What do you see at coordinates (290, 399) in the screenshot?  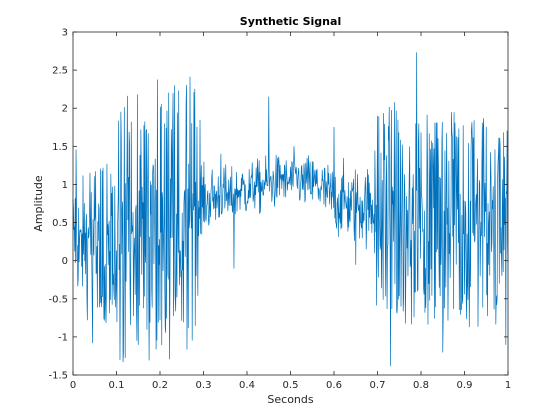 I see `x-axis-label: Seconds` at bounding box center [290, 399].